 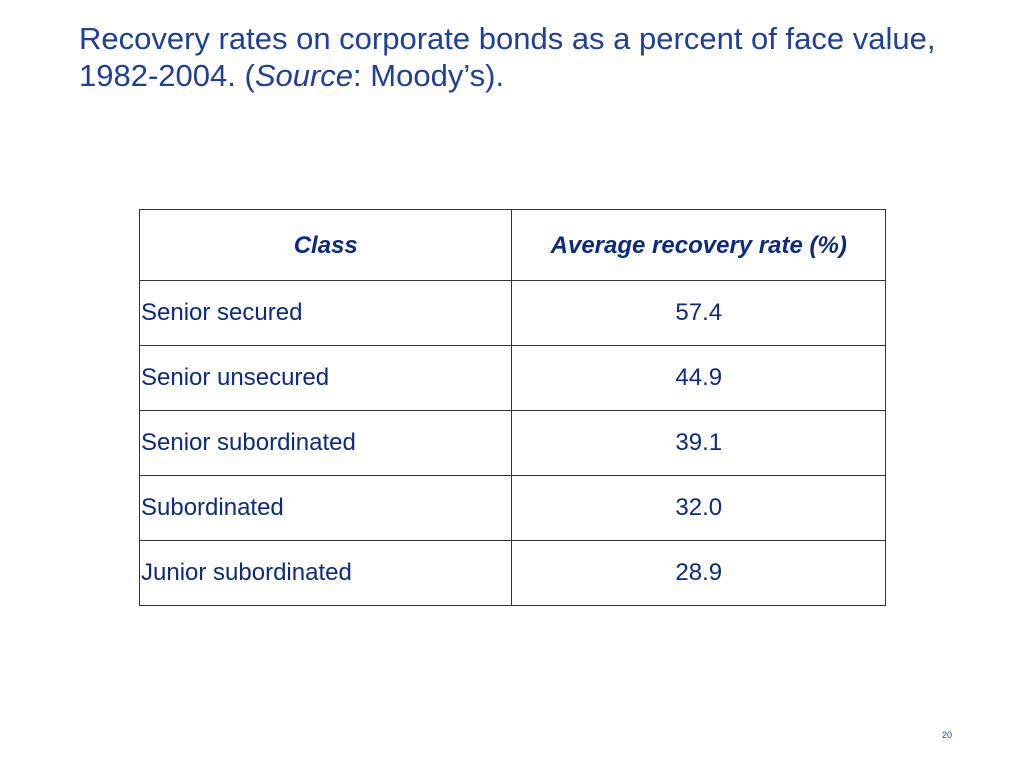 What do you see at coordinates (325, 573) in the screenshot?
I see `cell-class: Junior subordinated` at bounding box center [325, 573].